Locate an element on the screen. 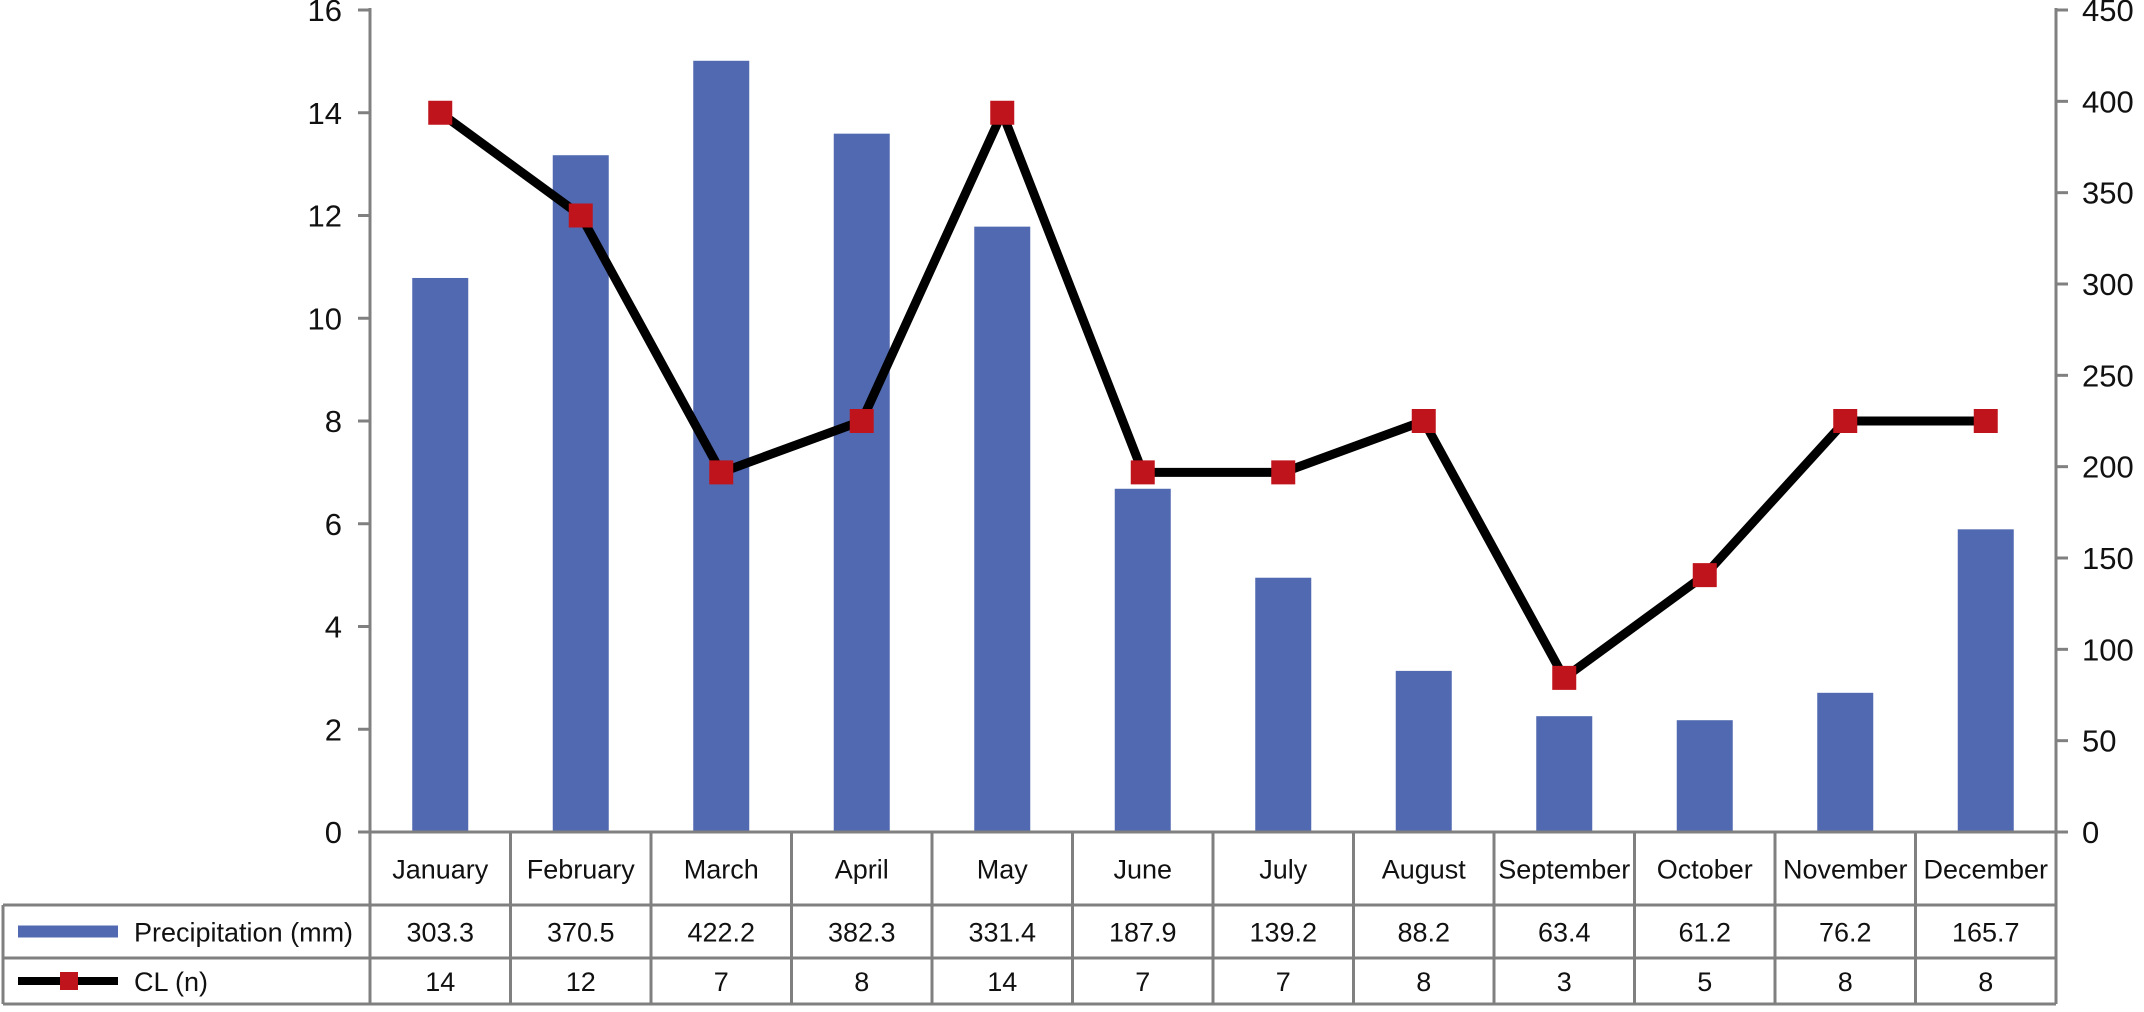 Image resolution: width=2144 pixels, height=1012 pixels. right-tick-label: 450 is located at coordinates (2108, 14).